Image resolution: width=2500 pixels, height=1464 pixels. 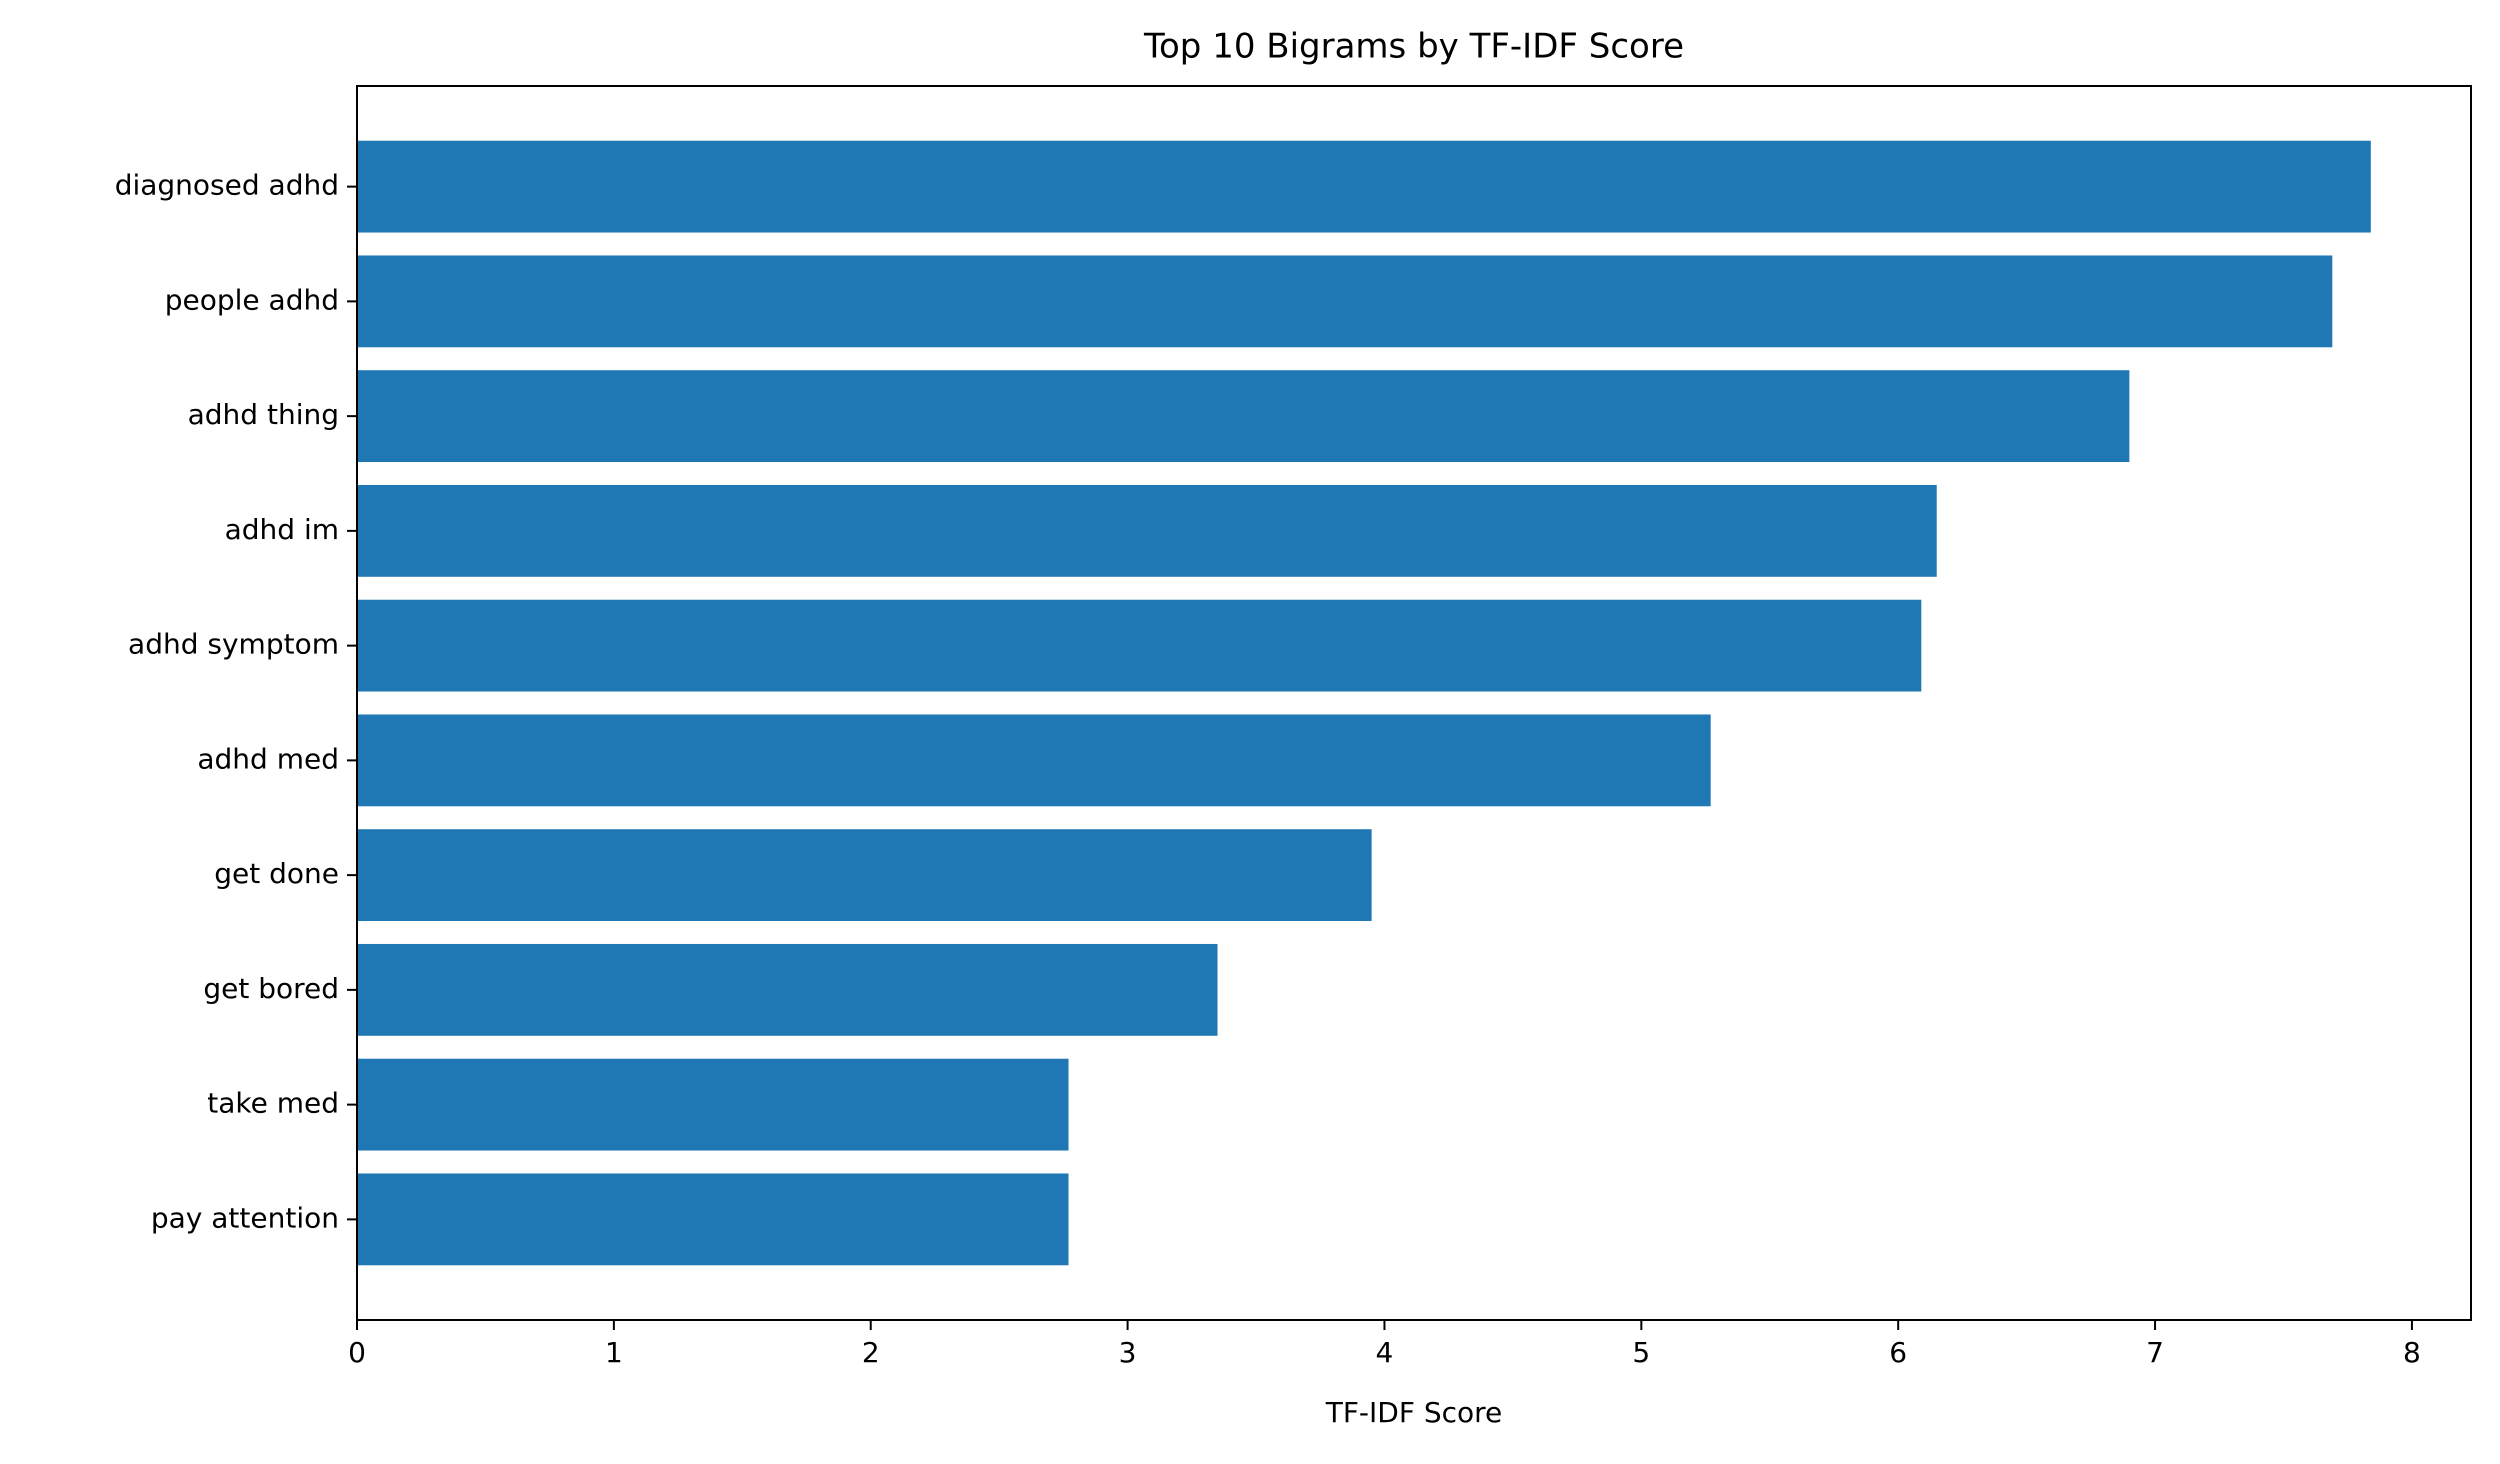 I want to click on x-tick-label: 8, so click(x=2412, y=1352).